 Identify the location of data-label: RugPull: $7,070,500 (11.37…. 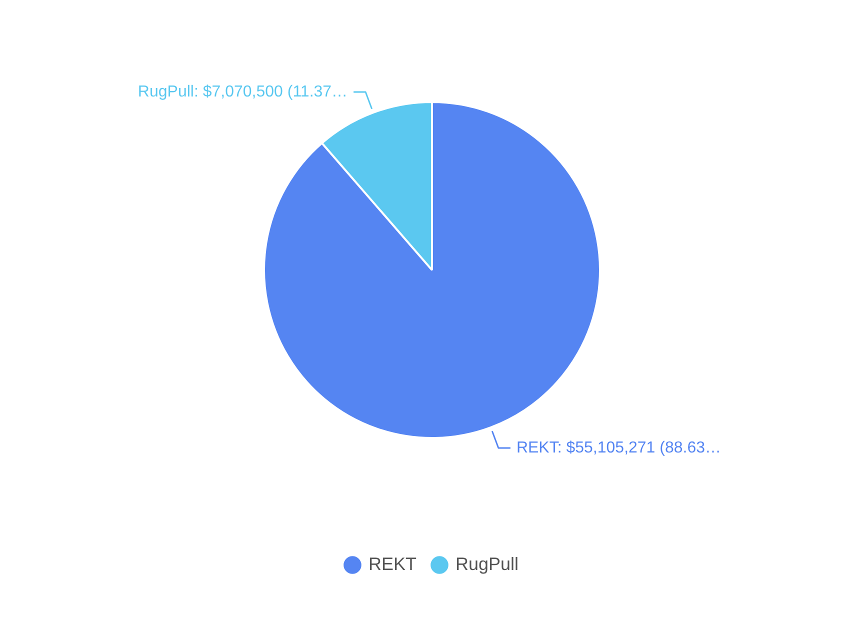
(243, 91).